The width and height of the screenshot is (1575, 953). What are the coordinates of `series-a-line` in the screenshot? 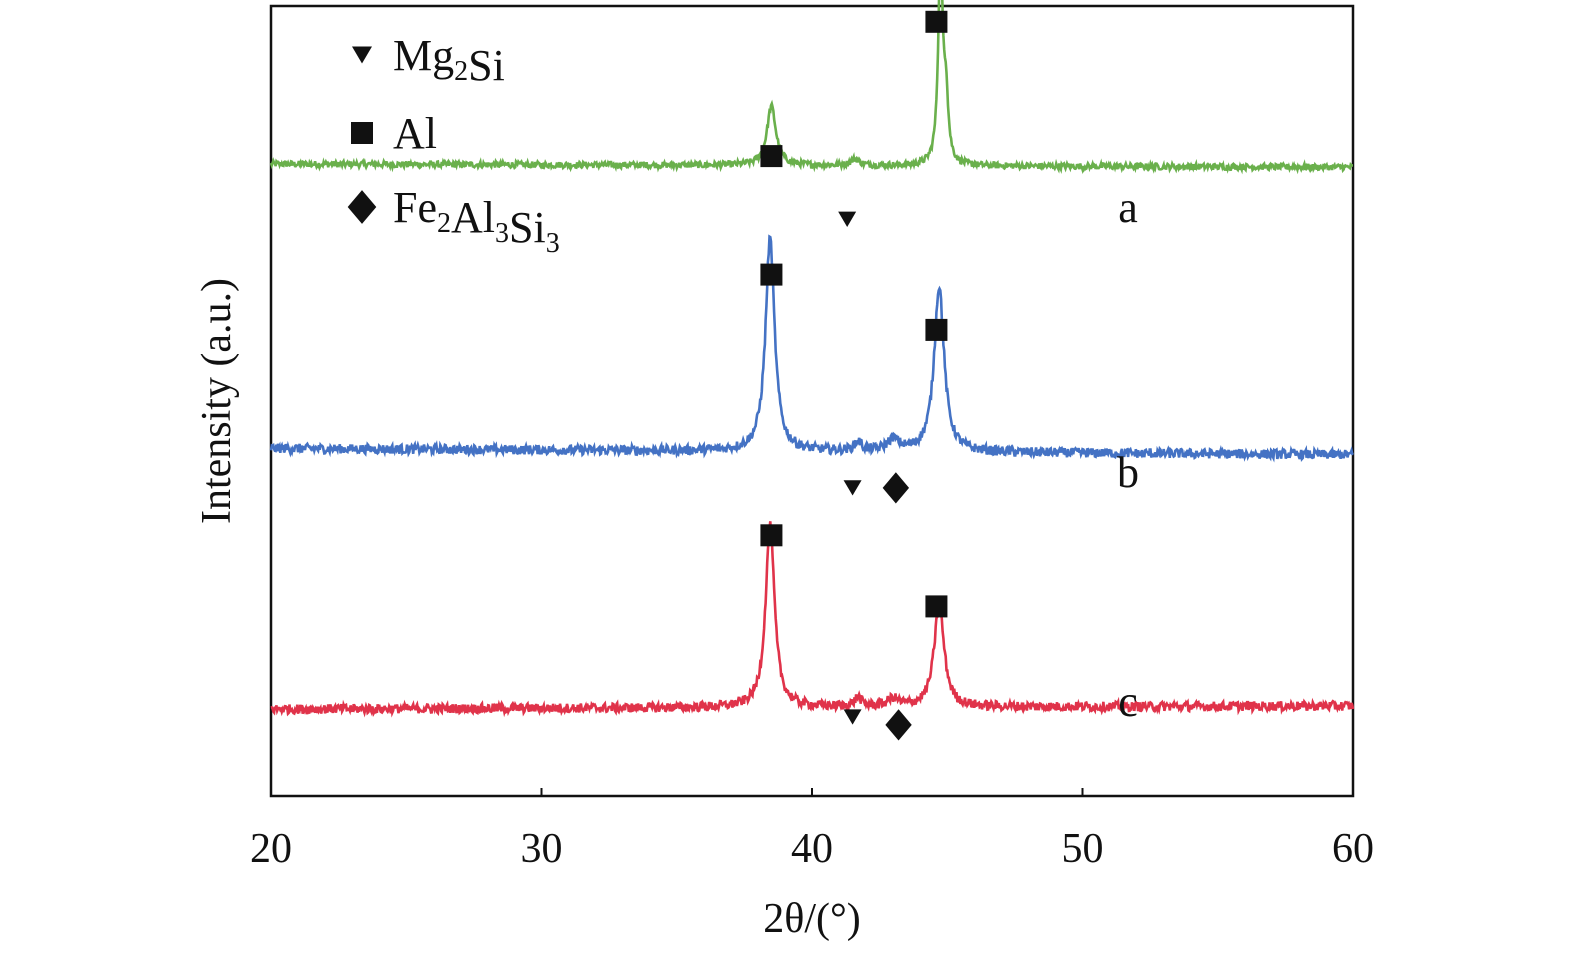 It's located at (811, 87).